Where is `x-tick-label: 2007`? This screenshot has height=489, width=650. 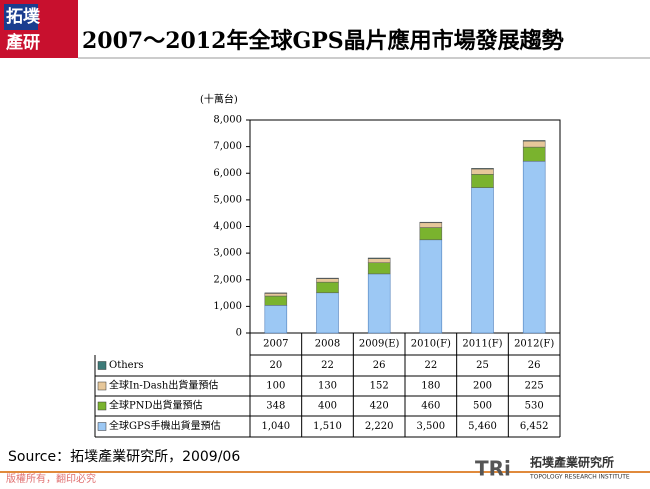 x-tick-label: 2007 is located at coordinates (275, 344).